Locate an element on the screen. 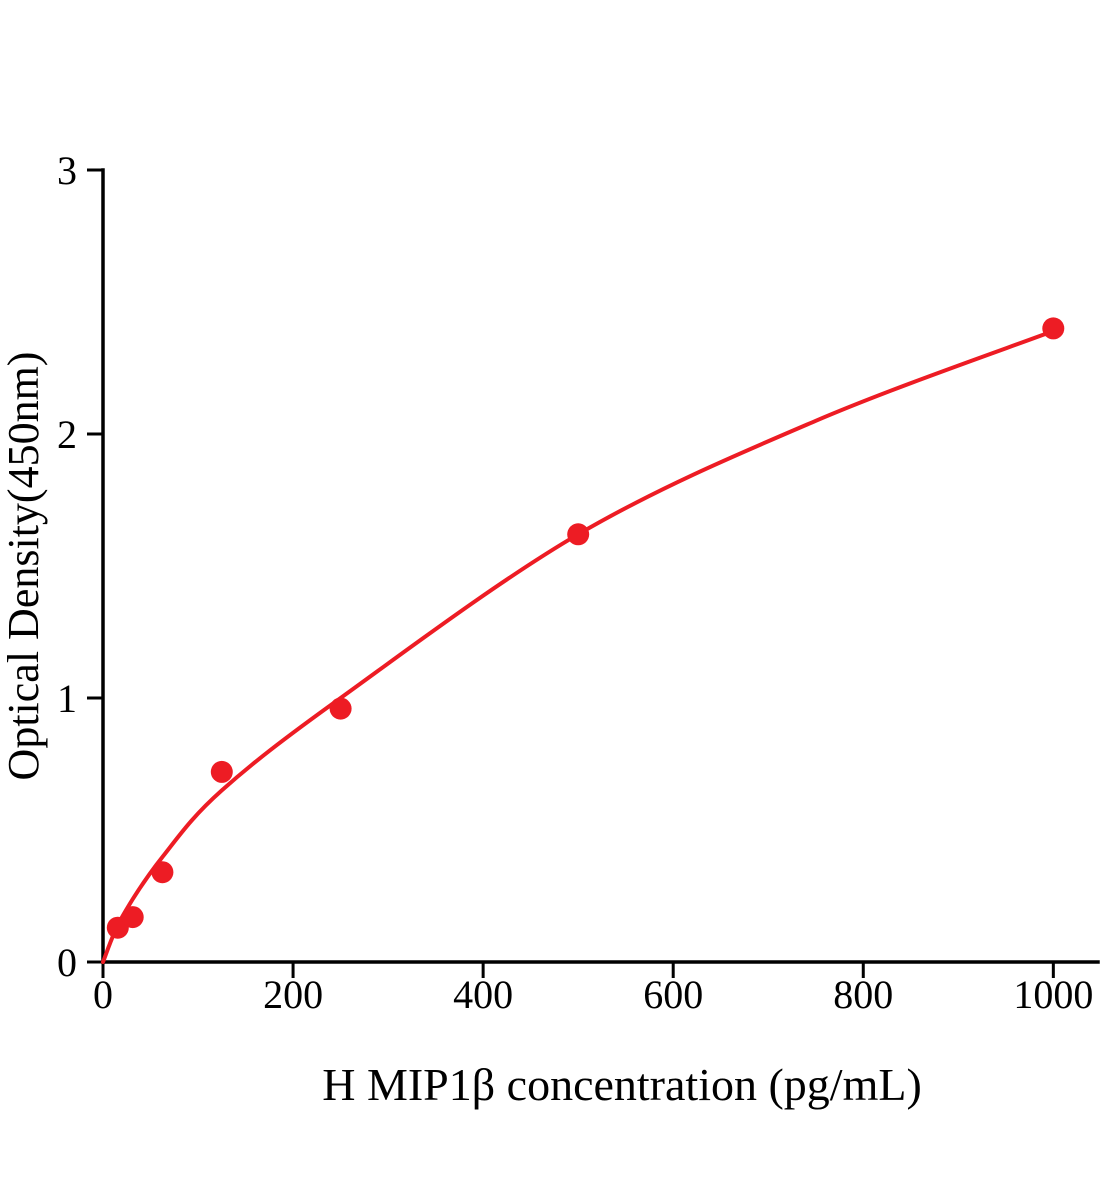 This screenshot has width=1104, height=1200. x-tick-label: 600 is located at coordinates (673, 994).